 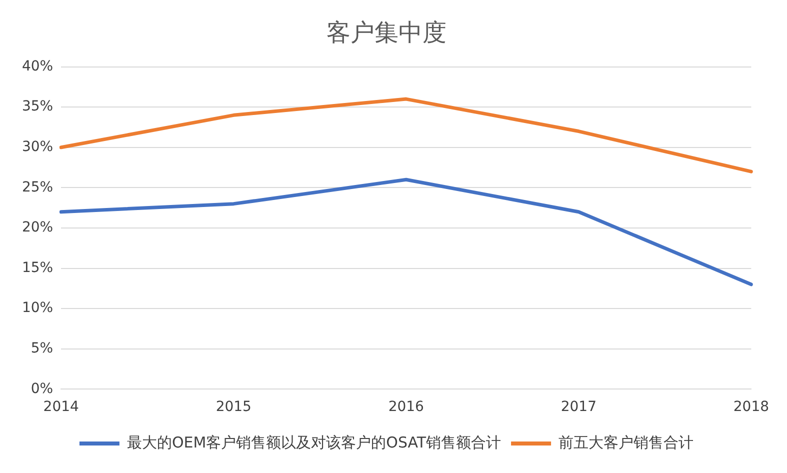 What do you see at coordinates (751, 407) in the screenshot?
I see `x-tick-label: 2018` at bounding box center [751, 407].